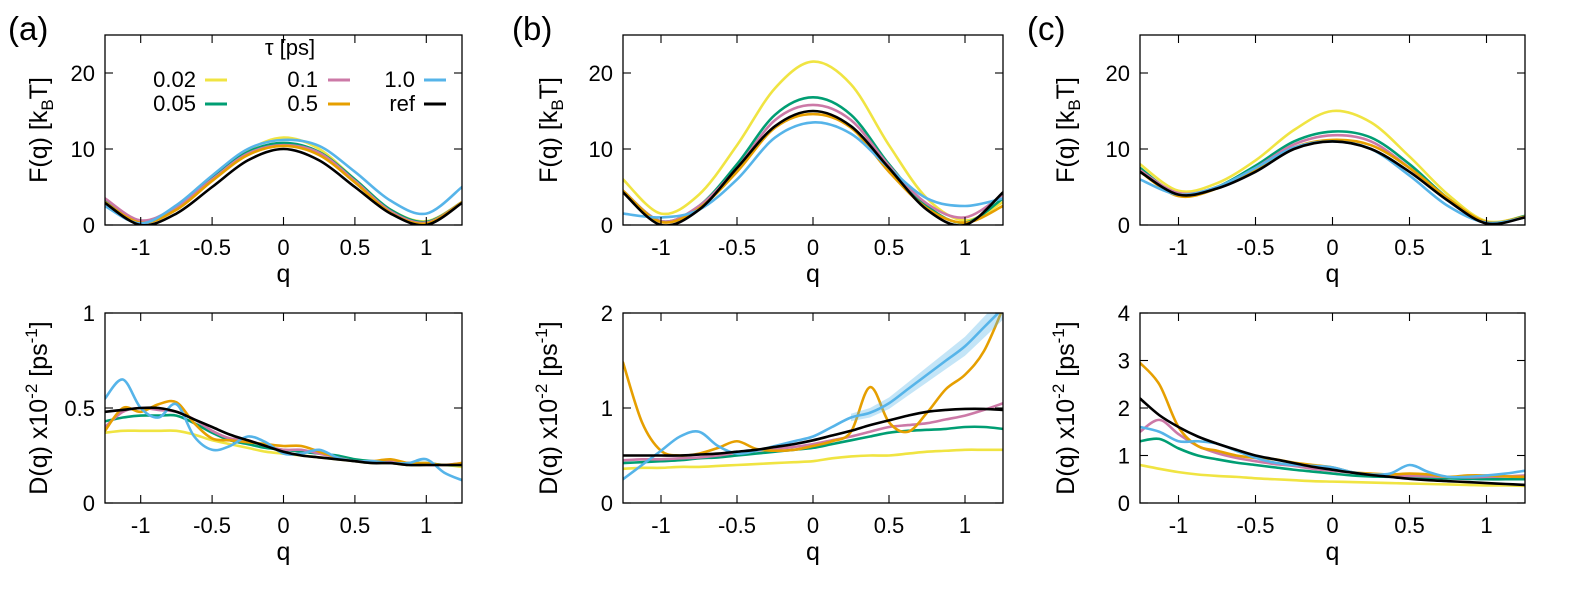 The width and height of the screenshot is (1594, 591). I want to click on legend: τ [ps] 0.02 0.1 1.0 0.05 0.5 ref, so click(299, 75).